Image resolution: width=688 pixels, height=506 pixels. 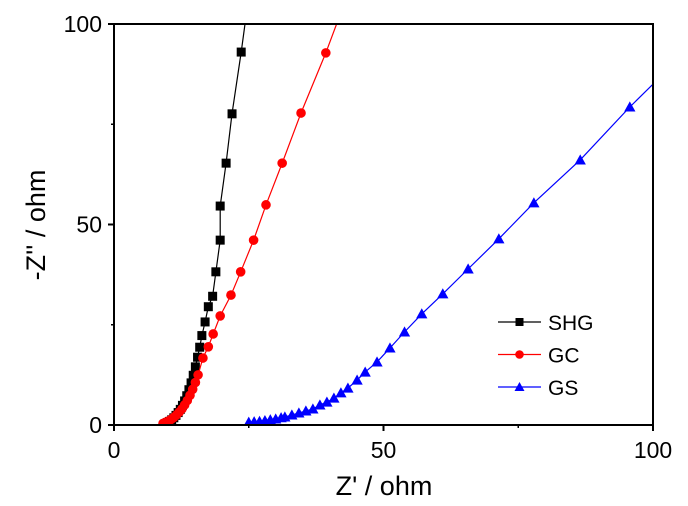 I want to click on series-line-shg, so click(x=205, y=224).